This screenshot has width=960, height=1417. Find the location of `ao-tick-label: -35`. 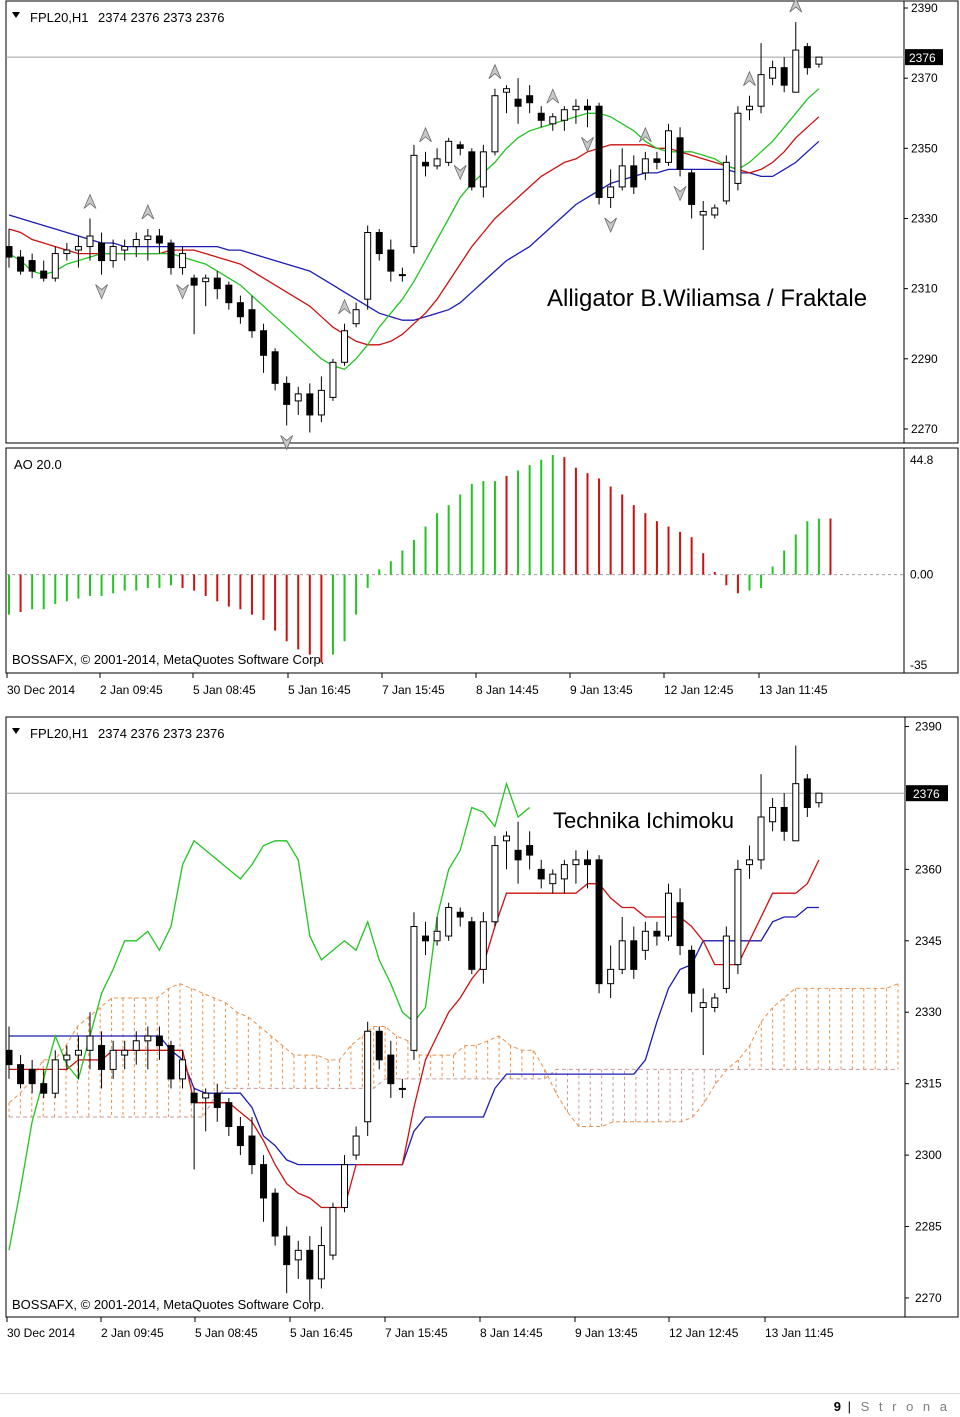

ao-tick-label: -35 is located at coordinates (919, 665).